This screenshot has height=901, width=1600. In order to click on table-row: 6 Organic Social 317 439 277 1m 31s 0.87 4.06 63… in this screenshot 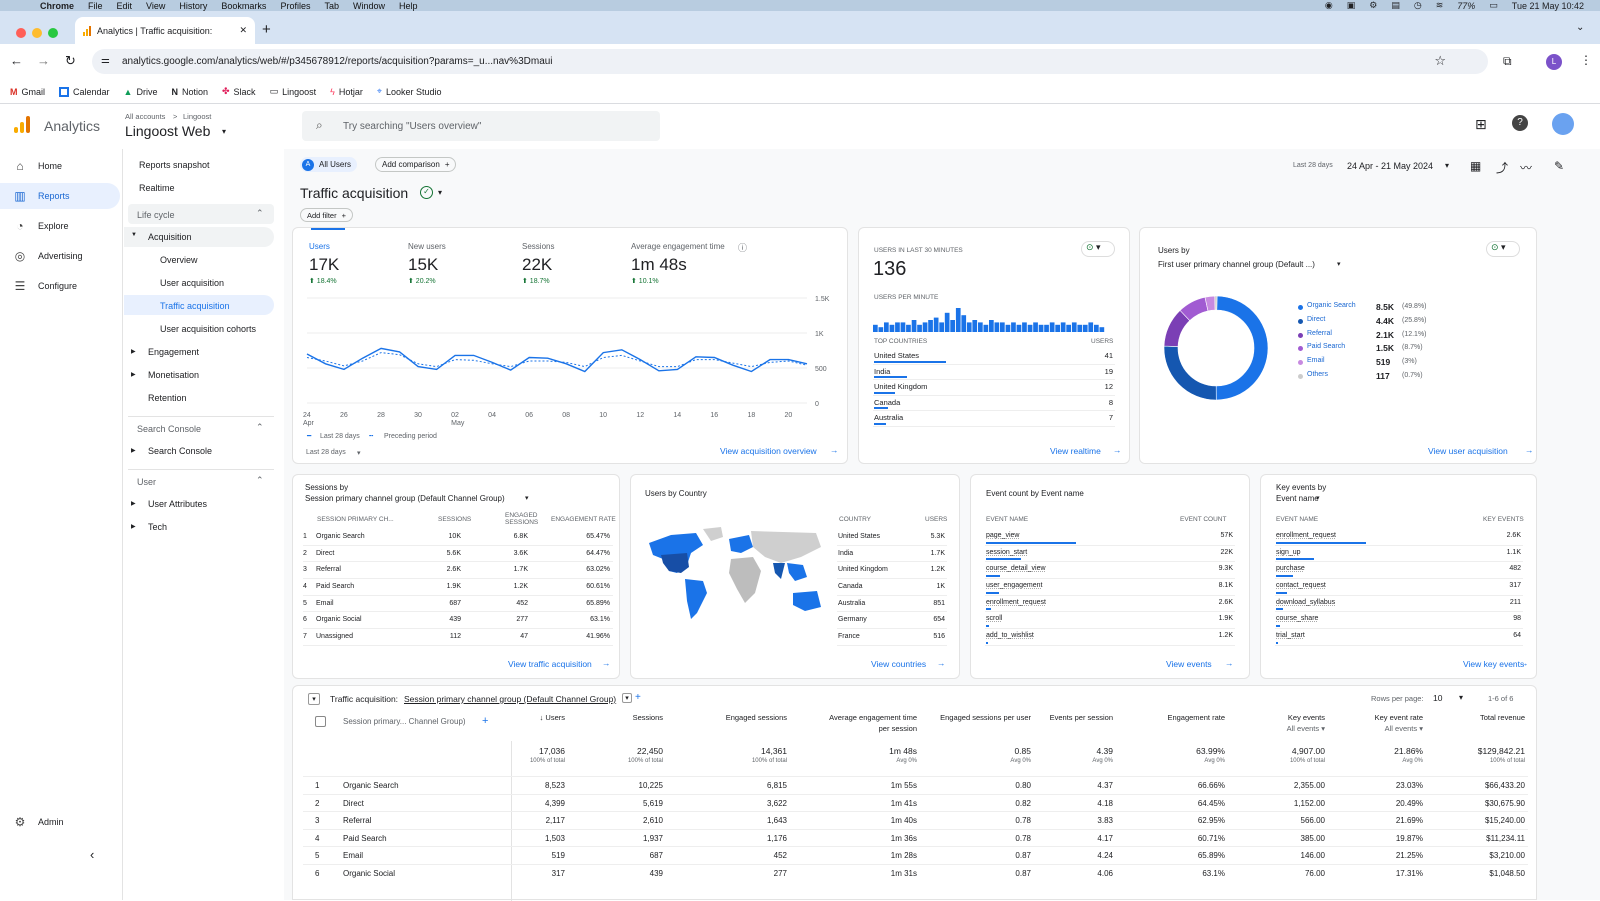, I will do `click(915, 872)`.